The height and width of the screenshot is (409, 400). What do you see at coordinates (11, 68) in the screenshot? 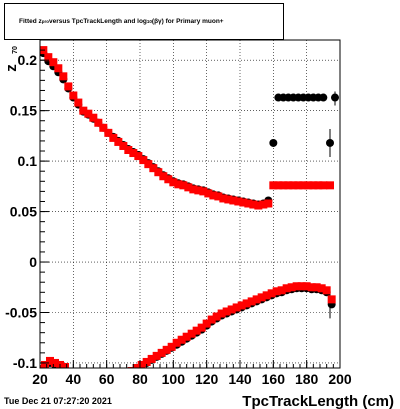
I see `y-axis-label: z` at bounding box center [11, 68].